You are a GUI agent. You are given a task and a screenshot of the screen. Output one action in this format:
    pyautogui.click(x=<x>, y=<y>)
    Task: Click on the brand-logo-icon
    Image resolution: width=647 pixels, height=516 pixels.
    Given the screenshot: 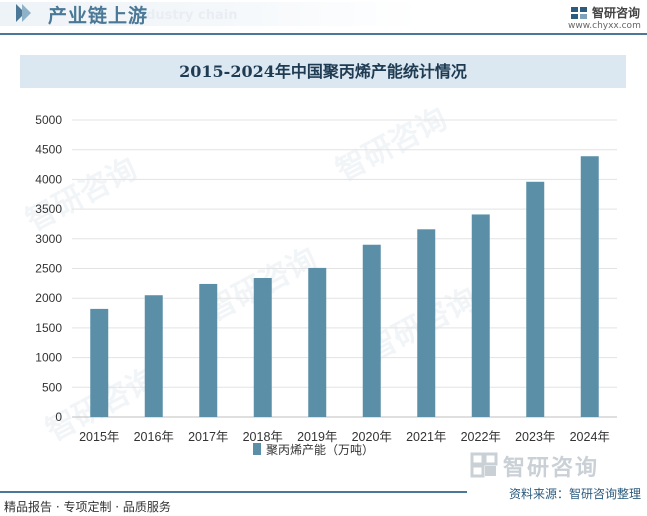 What is the action you would take?
    pyautogui.click(x=579, y=13)
    